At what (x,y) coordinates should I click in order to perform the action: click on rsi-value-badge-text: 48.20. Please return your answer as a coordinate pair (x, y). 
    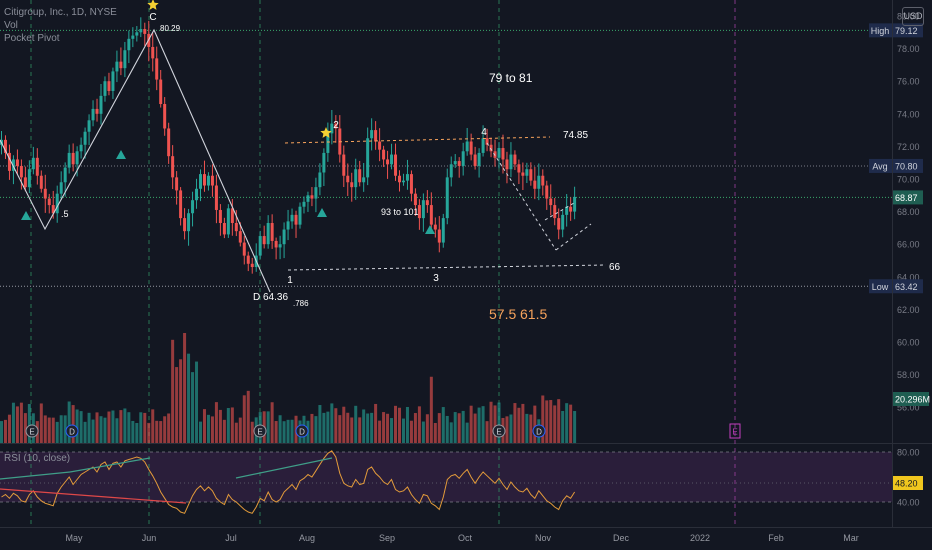
    Looking at the image, I should click on (906, 484).